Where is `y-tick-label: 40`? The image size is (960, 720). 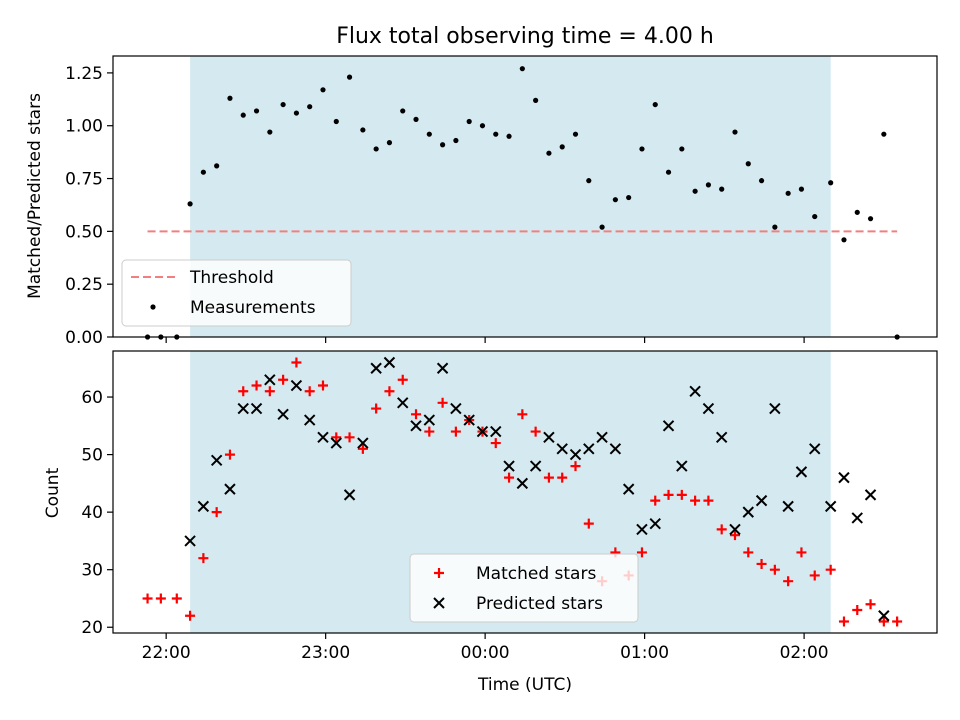
y-tick-label: 40 is located at coordinates (92, 513).